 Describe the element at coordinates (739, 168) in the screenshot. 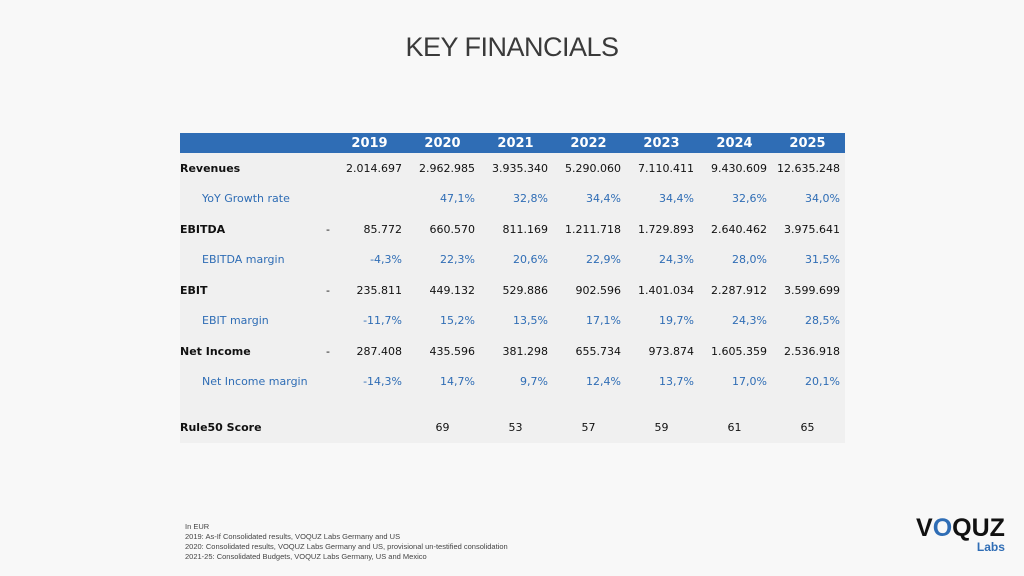

I see `cell-value: 9.430.609` at that location.